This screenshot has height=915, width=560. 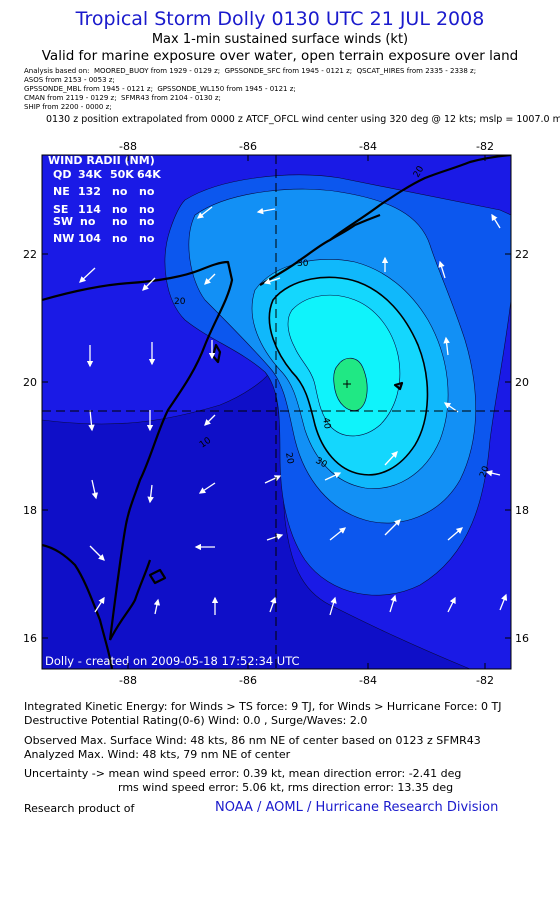 I want to click on lon-label-bottom: -84, so click(x=368, y=680).